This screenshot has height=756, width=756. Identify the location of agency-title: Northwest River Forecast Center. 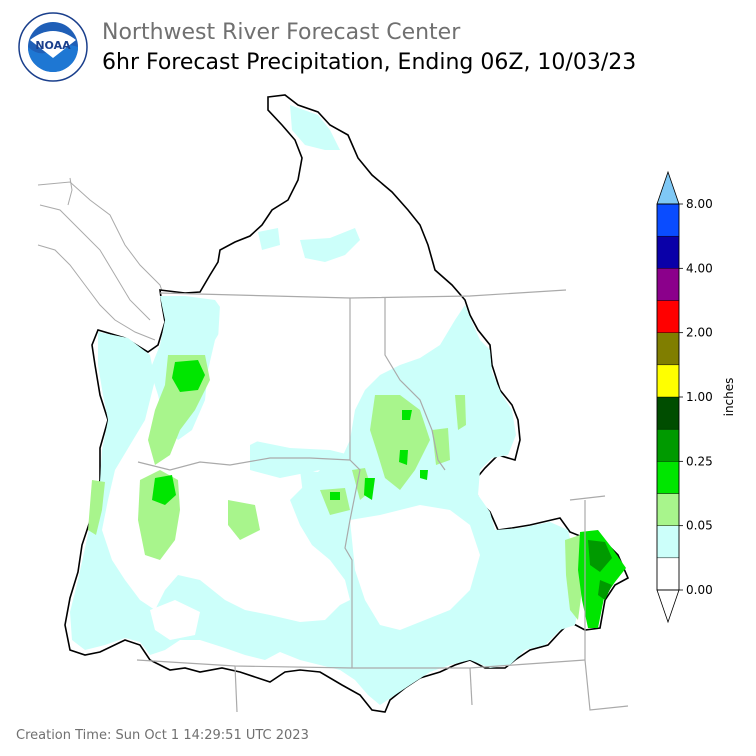
(281, 32).